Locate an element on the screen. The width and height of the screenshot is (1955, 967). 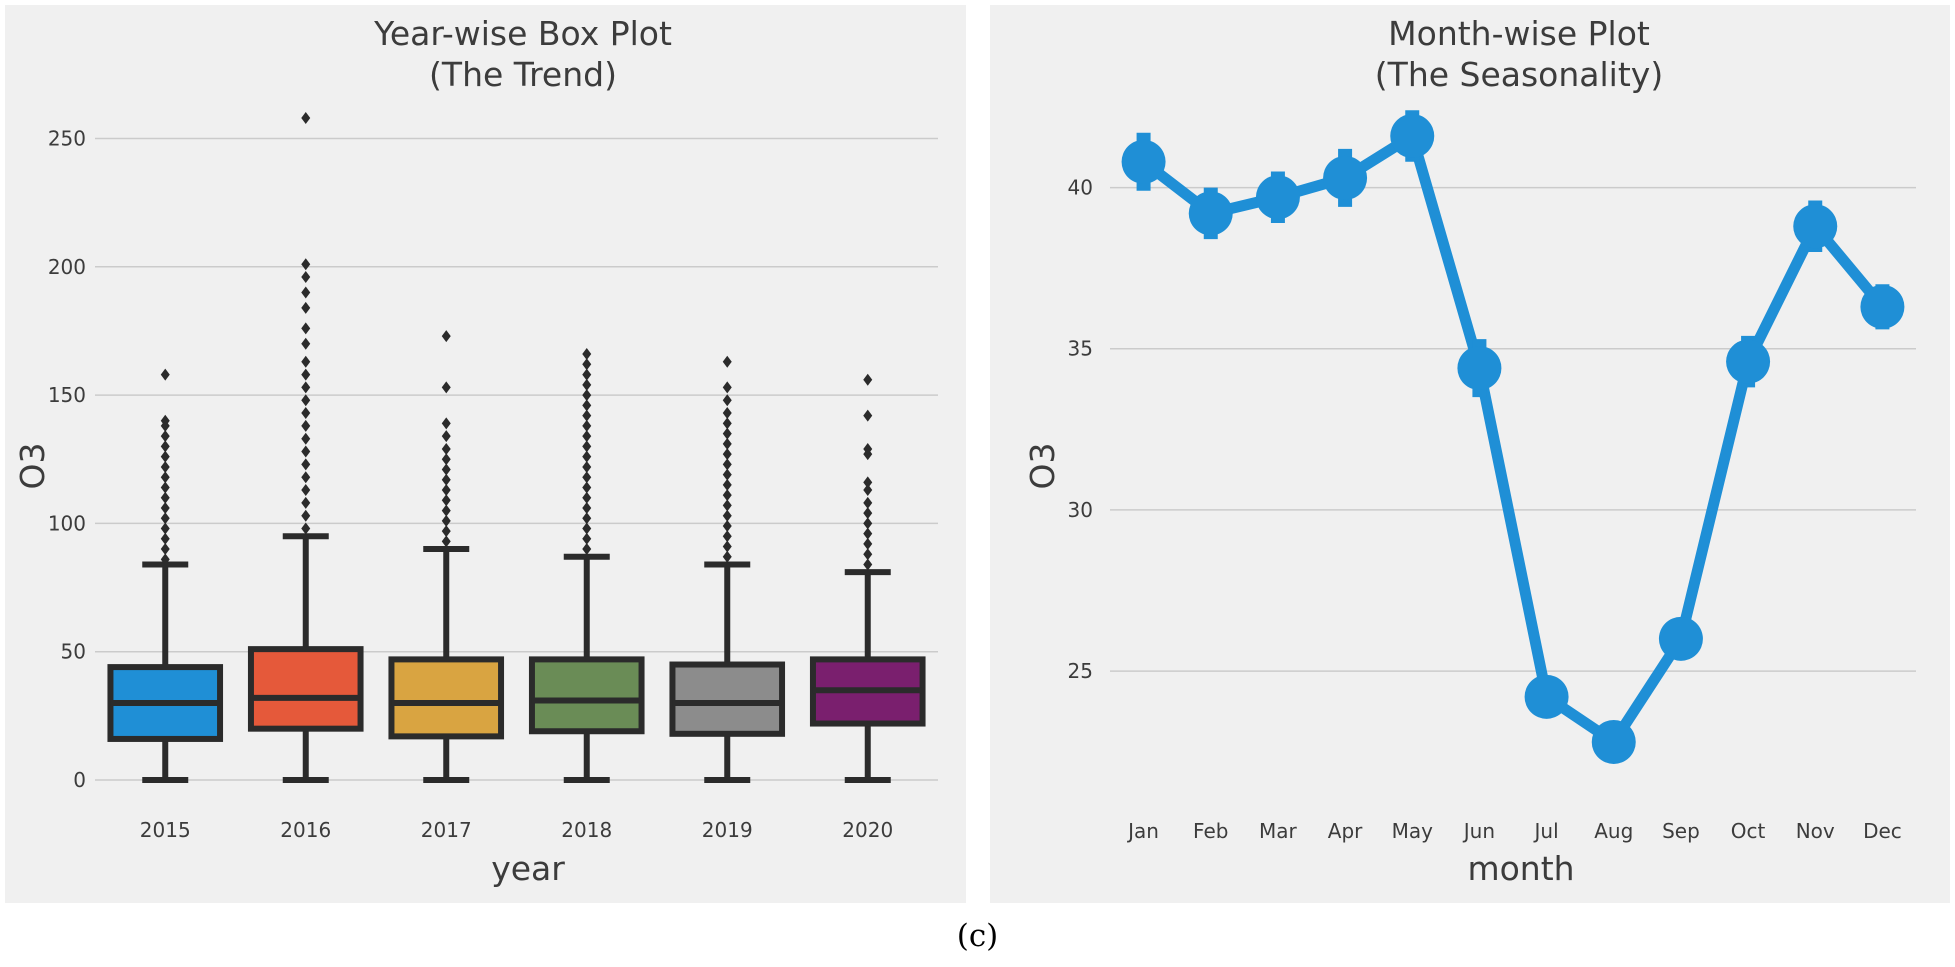
right-title-line2: (The Seasonality) is located at coordinates (1519, 74).